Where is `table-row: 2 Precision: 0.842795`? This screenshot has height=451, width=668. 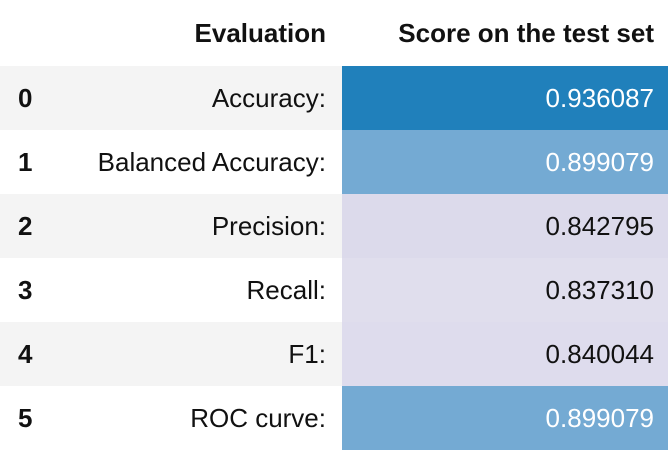 table-row: 2 Precision: 0.842795 is located at coordinates (334, 226).